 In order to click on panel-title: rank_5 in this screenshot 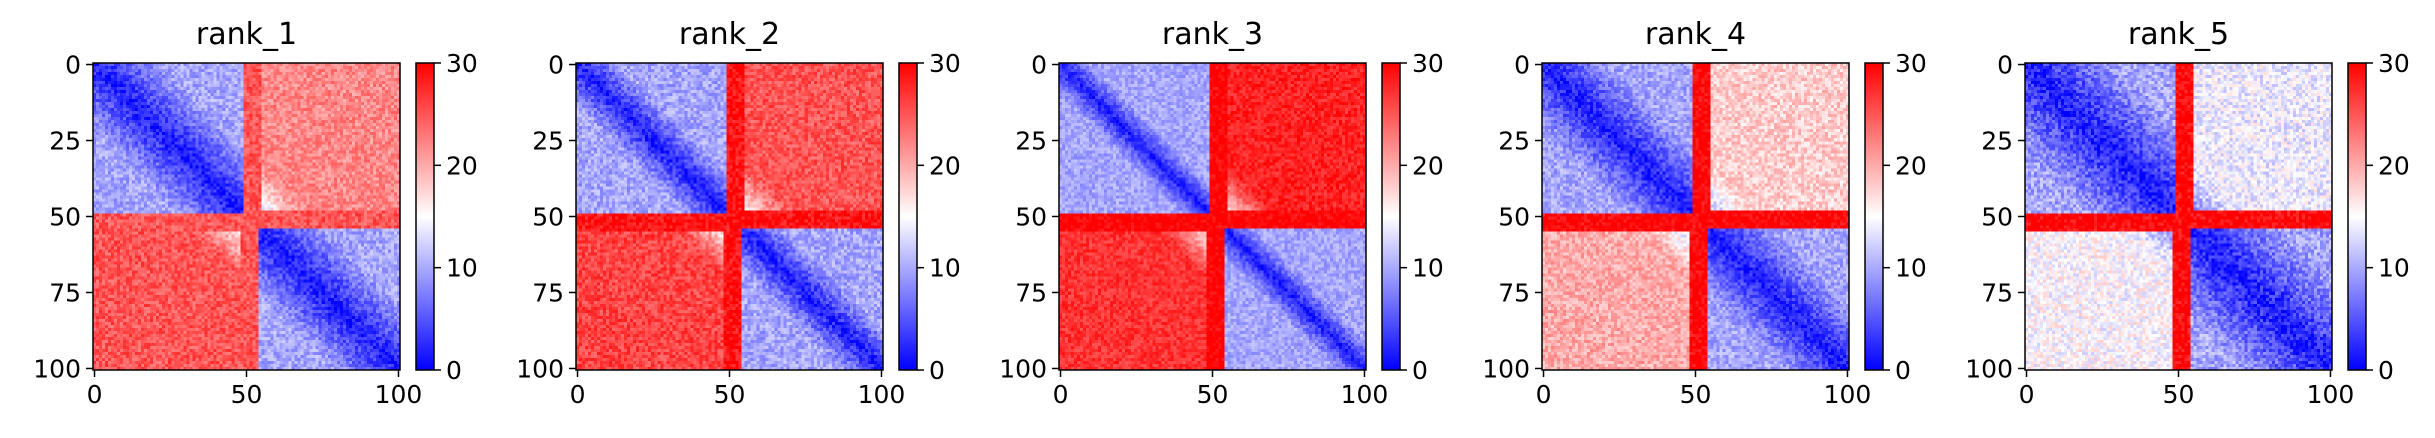, I will do `click(2178, 34)`.